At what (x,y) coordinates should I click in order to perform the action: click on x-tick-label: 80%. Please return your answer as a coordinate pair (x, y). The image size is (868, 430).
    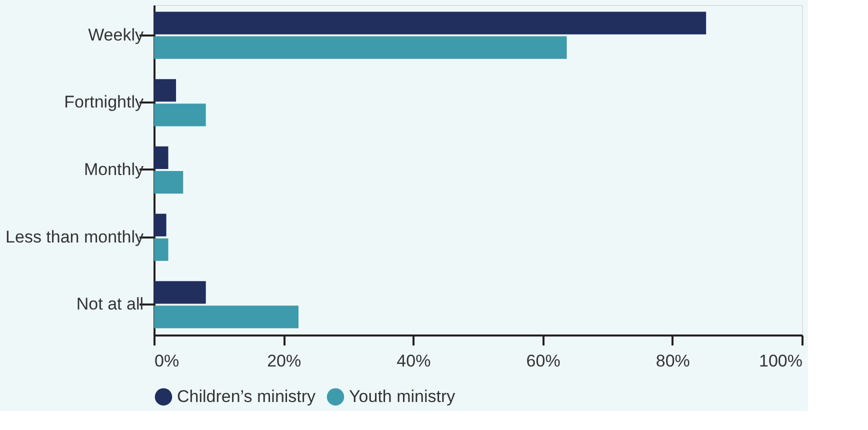
    Looking at the image, I should click on (673, 361).